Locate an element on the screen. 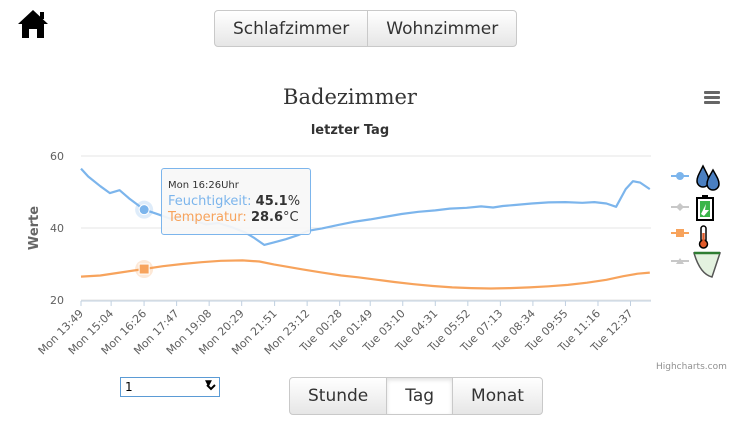 This screenshot has width=734, height=425. hover-markers is located at coordinates (144, 239).